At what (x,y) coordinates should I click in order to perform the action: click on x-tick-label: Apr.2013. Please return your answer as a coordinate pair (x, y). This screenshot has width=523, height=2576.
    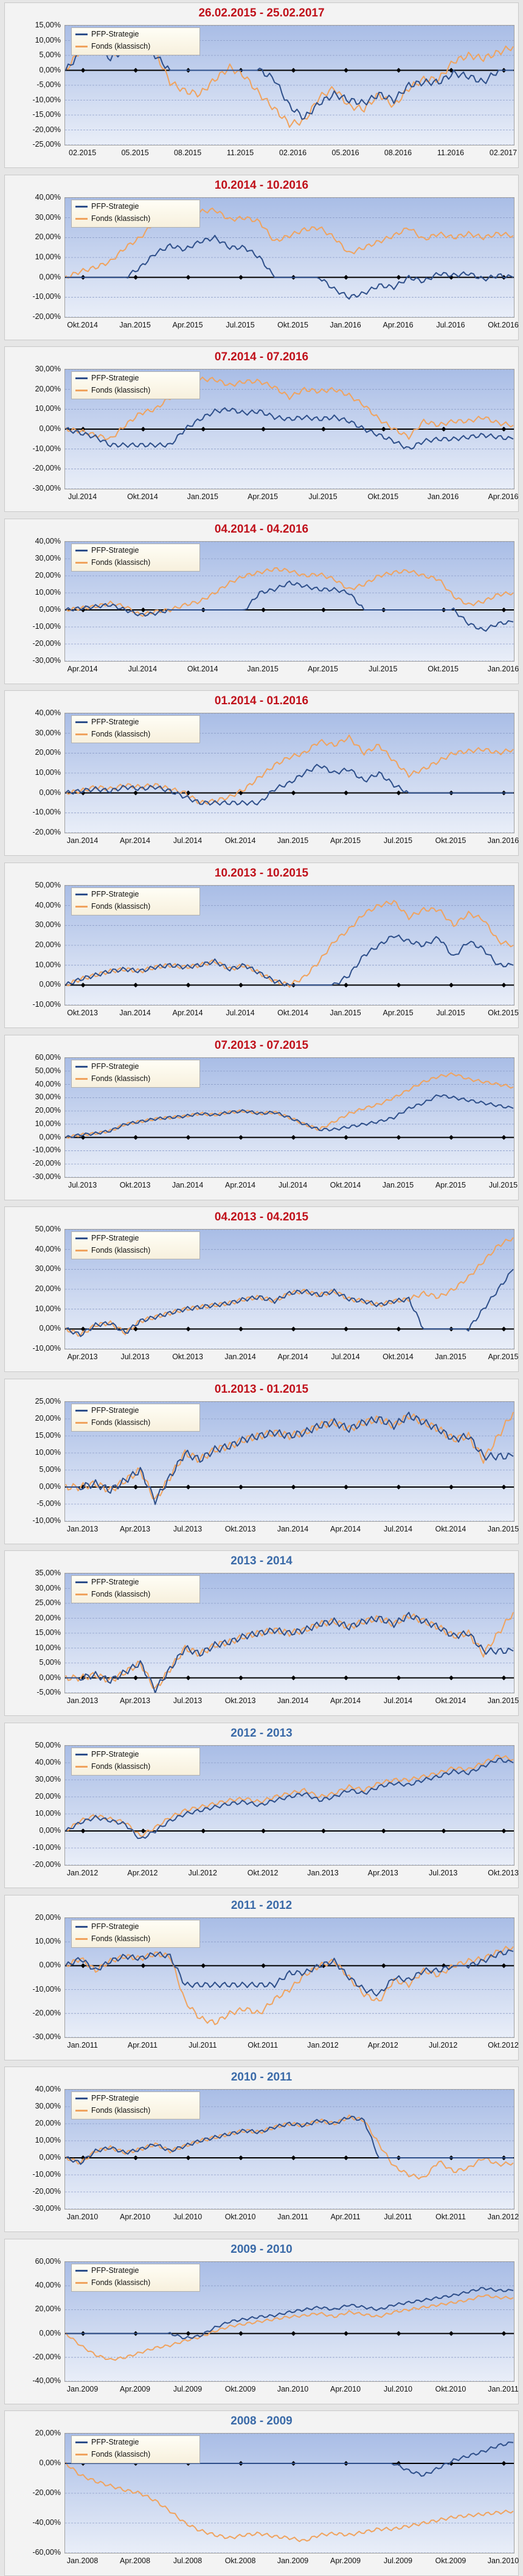
    Looking at the image, I should click on (135, 1529).